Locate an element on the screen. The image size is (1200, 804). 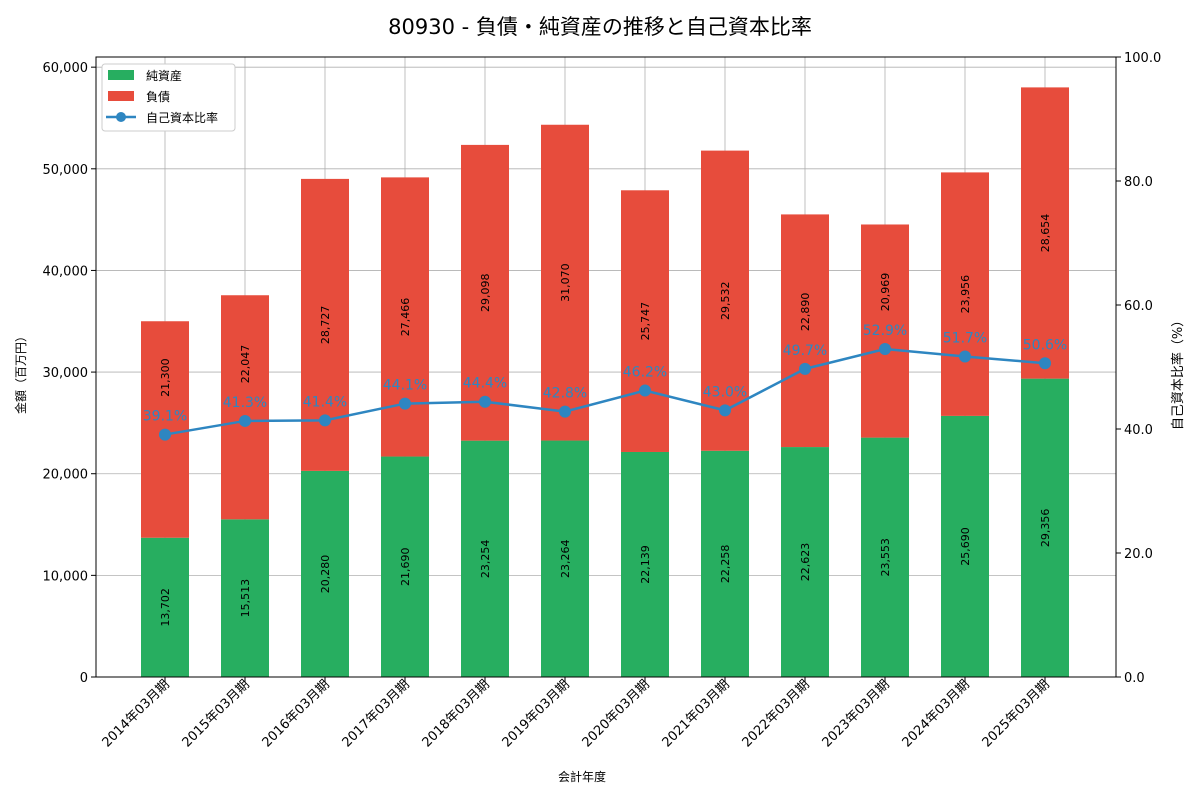
y-axis-label: 金額（百万円） is located at coordinates (20, 372).